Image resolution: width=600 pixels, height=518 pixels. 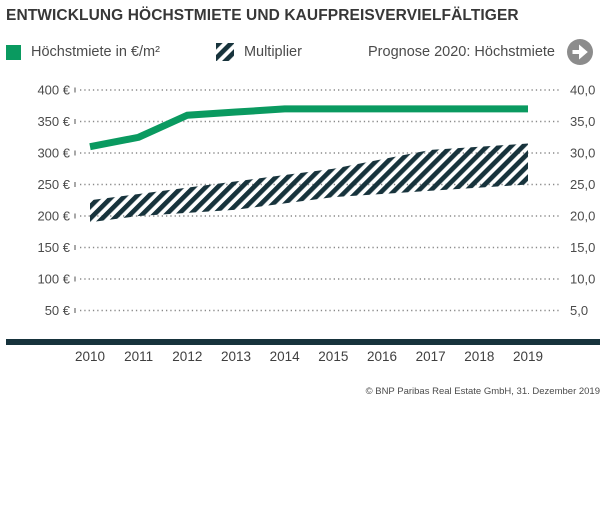 What do you see at coordinates (582, 216) in the screenshot?
I see `right-axis-tick-label: 20,0` at bounding box center [582, 216].